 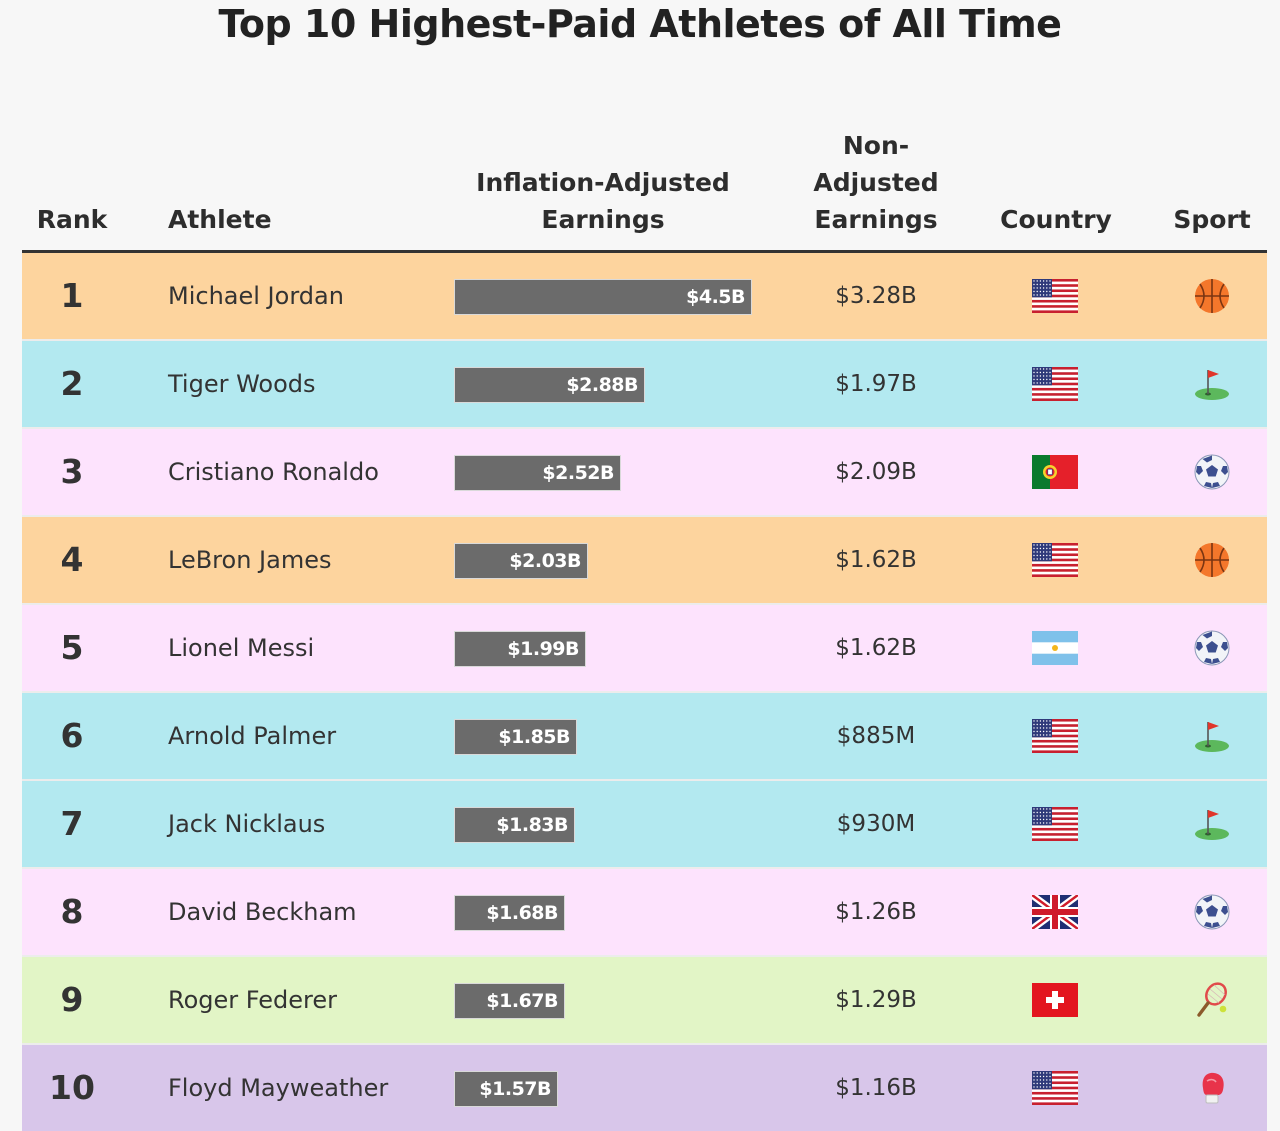 I want to click on athlete-name: Tiger Woods, so click(x=242, y=384).